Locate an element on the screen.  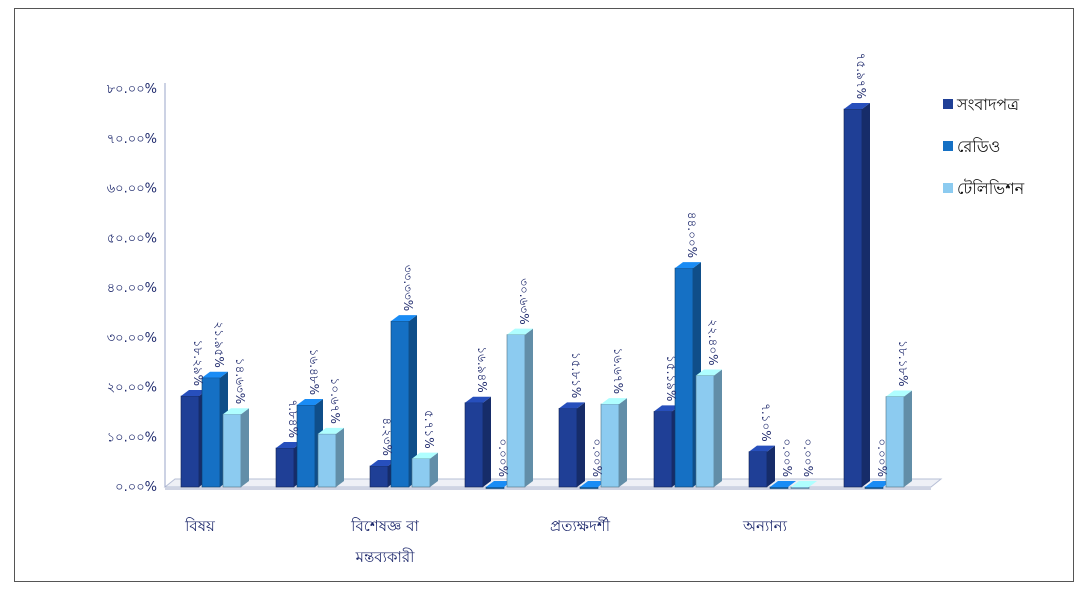
data-label: ৭.১০% is located at coordinates (766, 422).